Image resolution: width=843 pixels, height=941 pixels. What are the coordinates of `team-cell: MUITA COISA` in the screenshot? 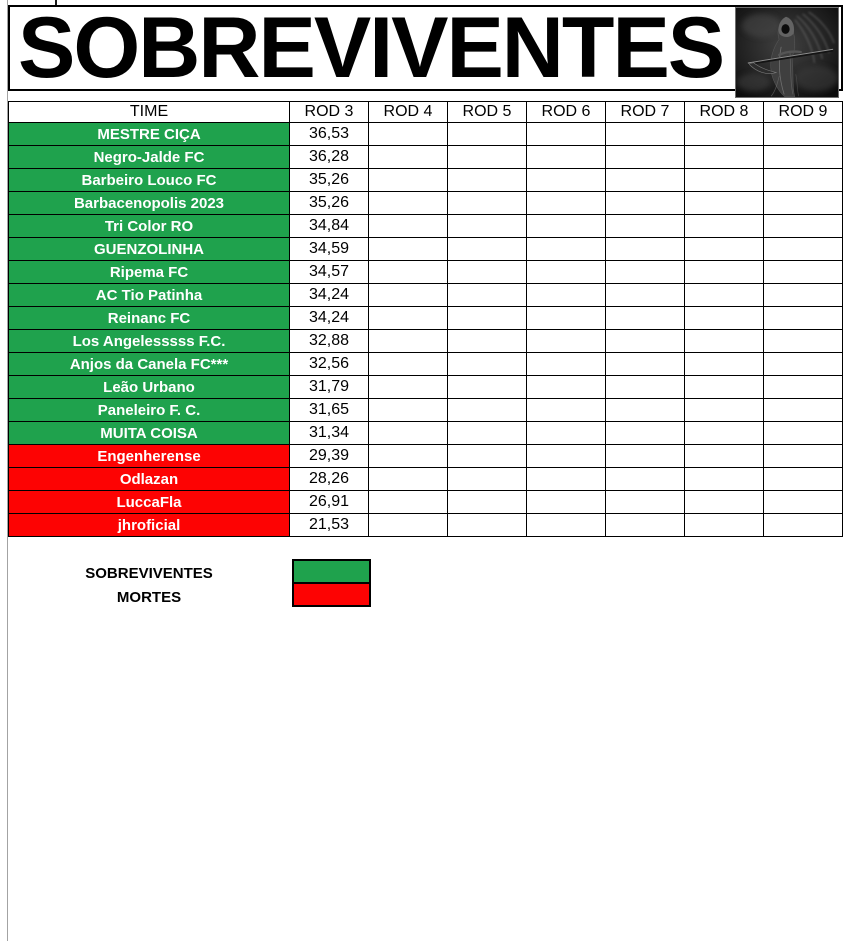 It's located at (149, 433).